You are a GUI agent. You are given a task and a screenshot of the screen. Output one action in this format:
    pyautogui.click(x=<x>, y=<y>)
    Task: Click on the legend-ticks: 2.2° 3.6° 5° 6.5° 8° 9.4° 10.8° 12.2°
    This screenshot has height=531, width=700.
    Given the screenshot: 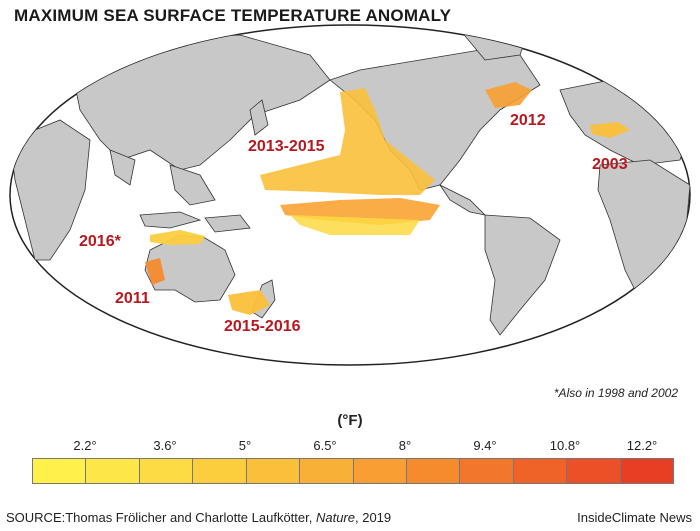 What is the action you would take?
    pyautogui.click(x=352, y=448)
    